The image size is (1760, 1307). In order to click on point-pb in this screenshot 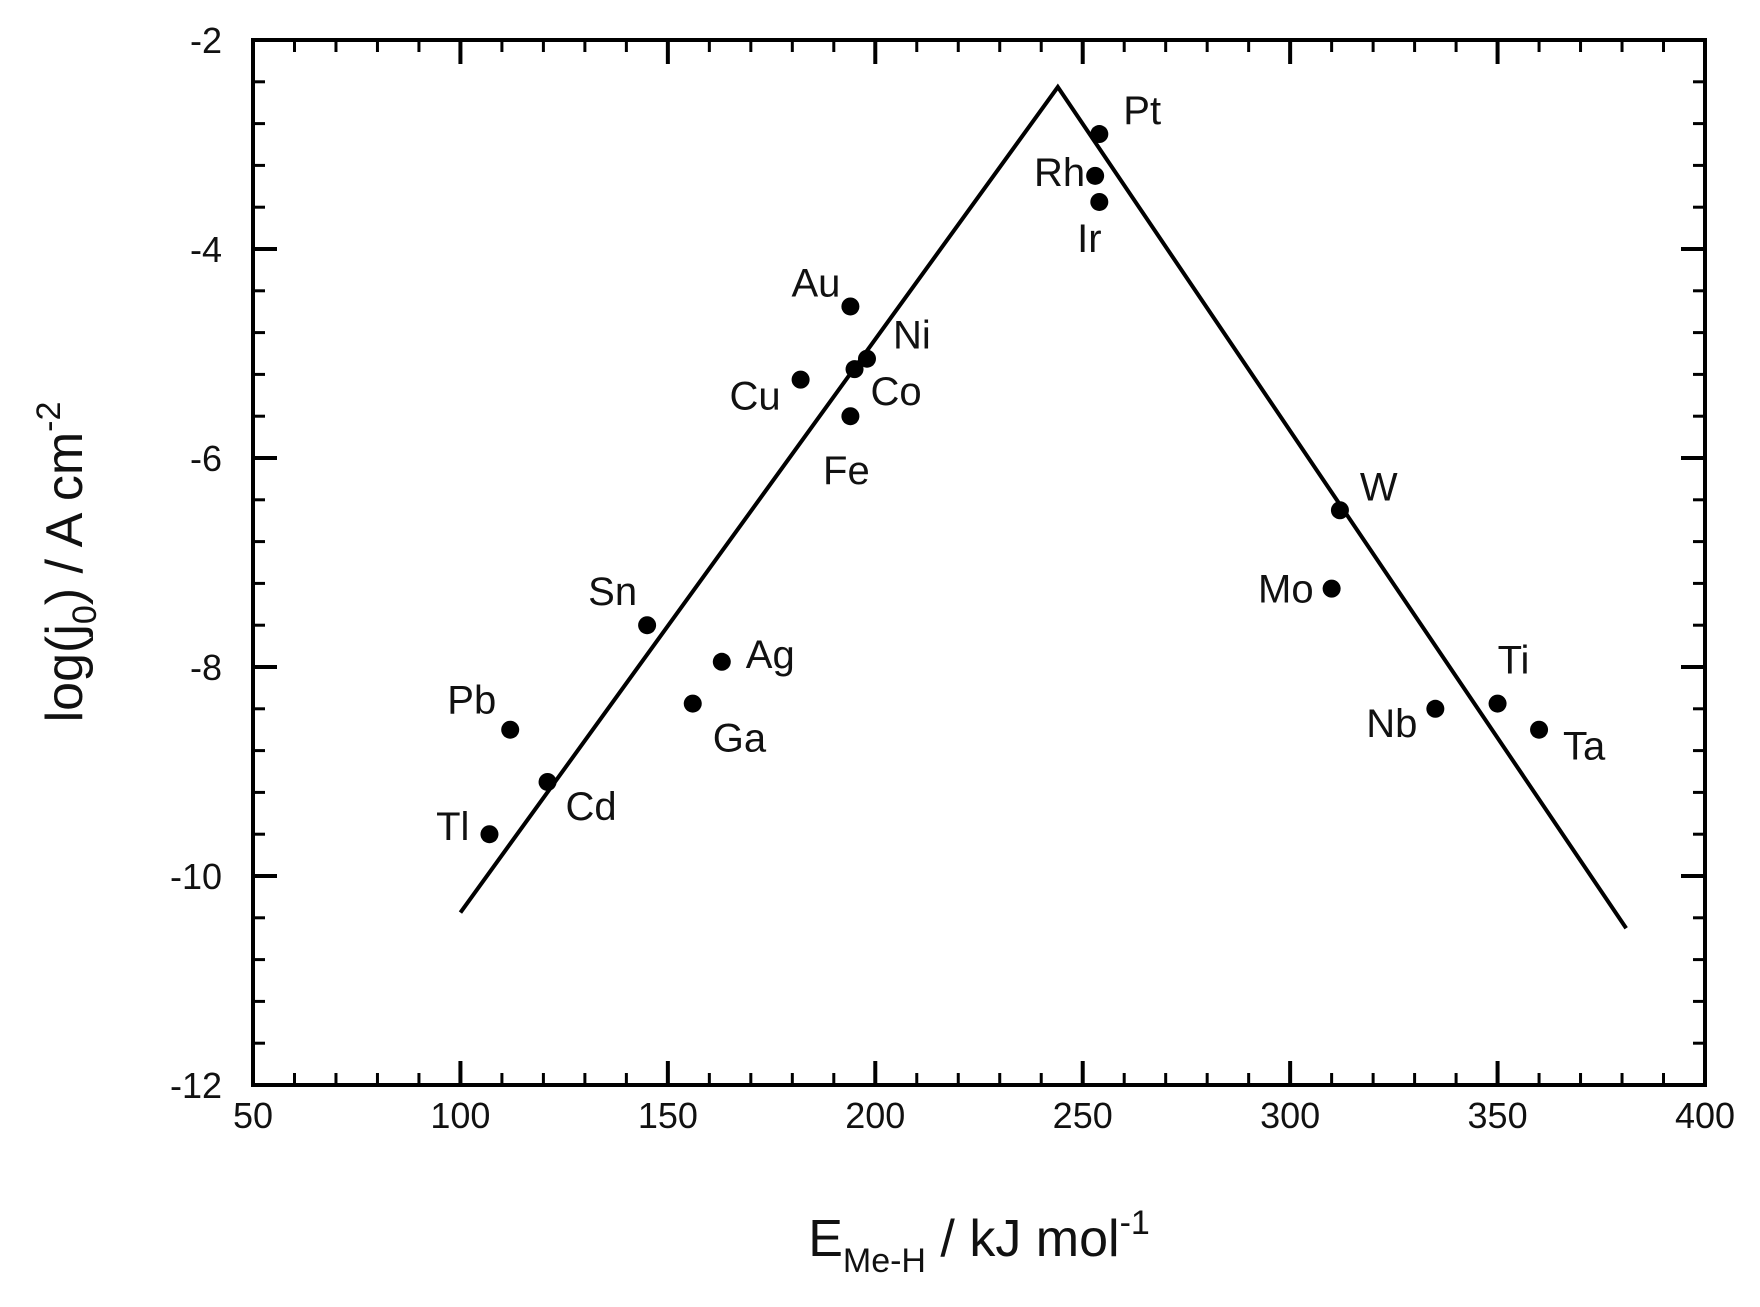, I will do `click(510, 729)`.